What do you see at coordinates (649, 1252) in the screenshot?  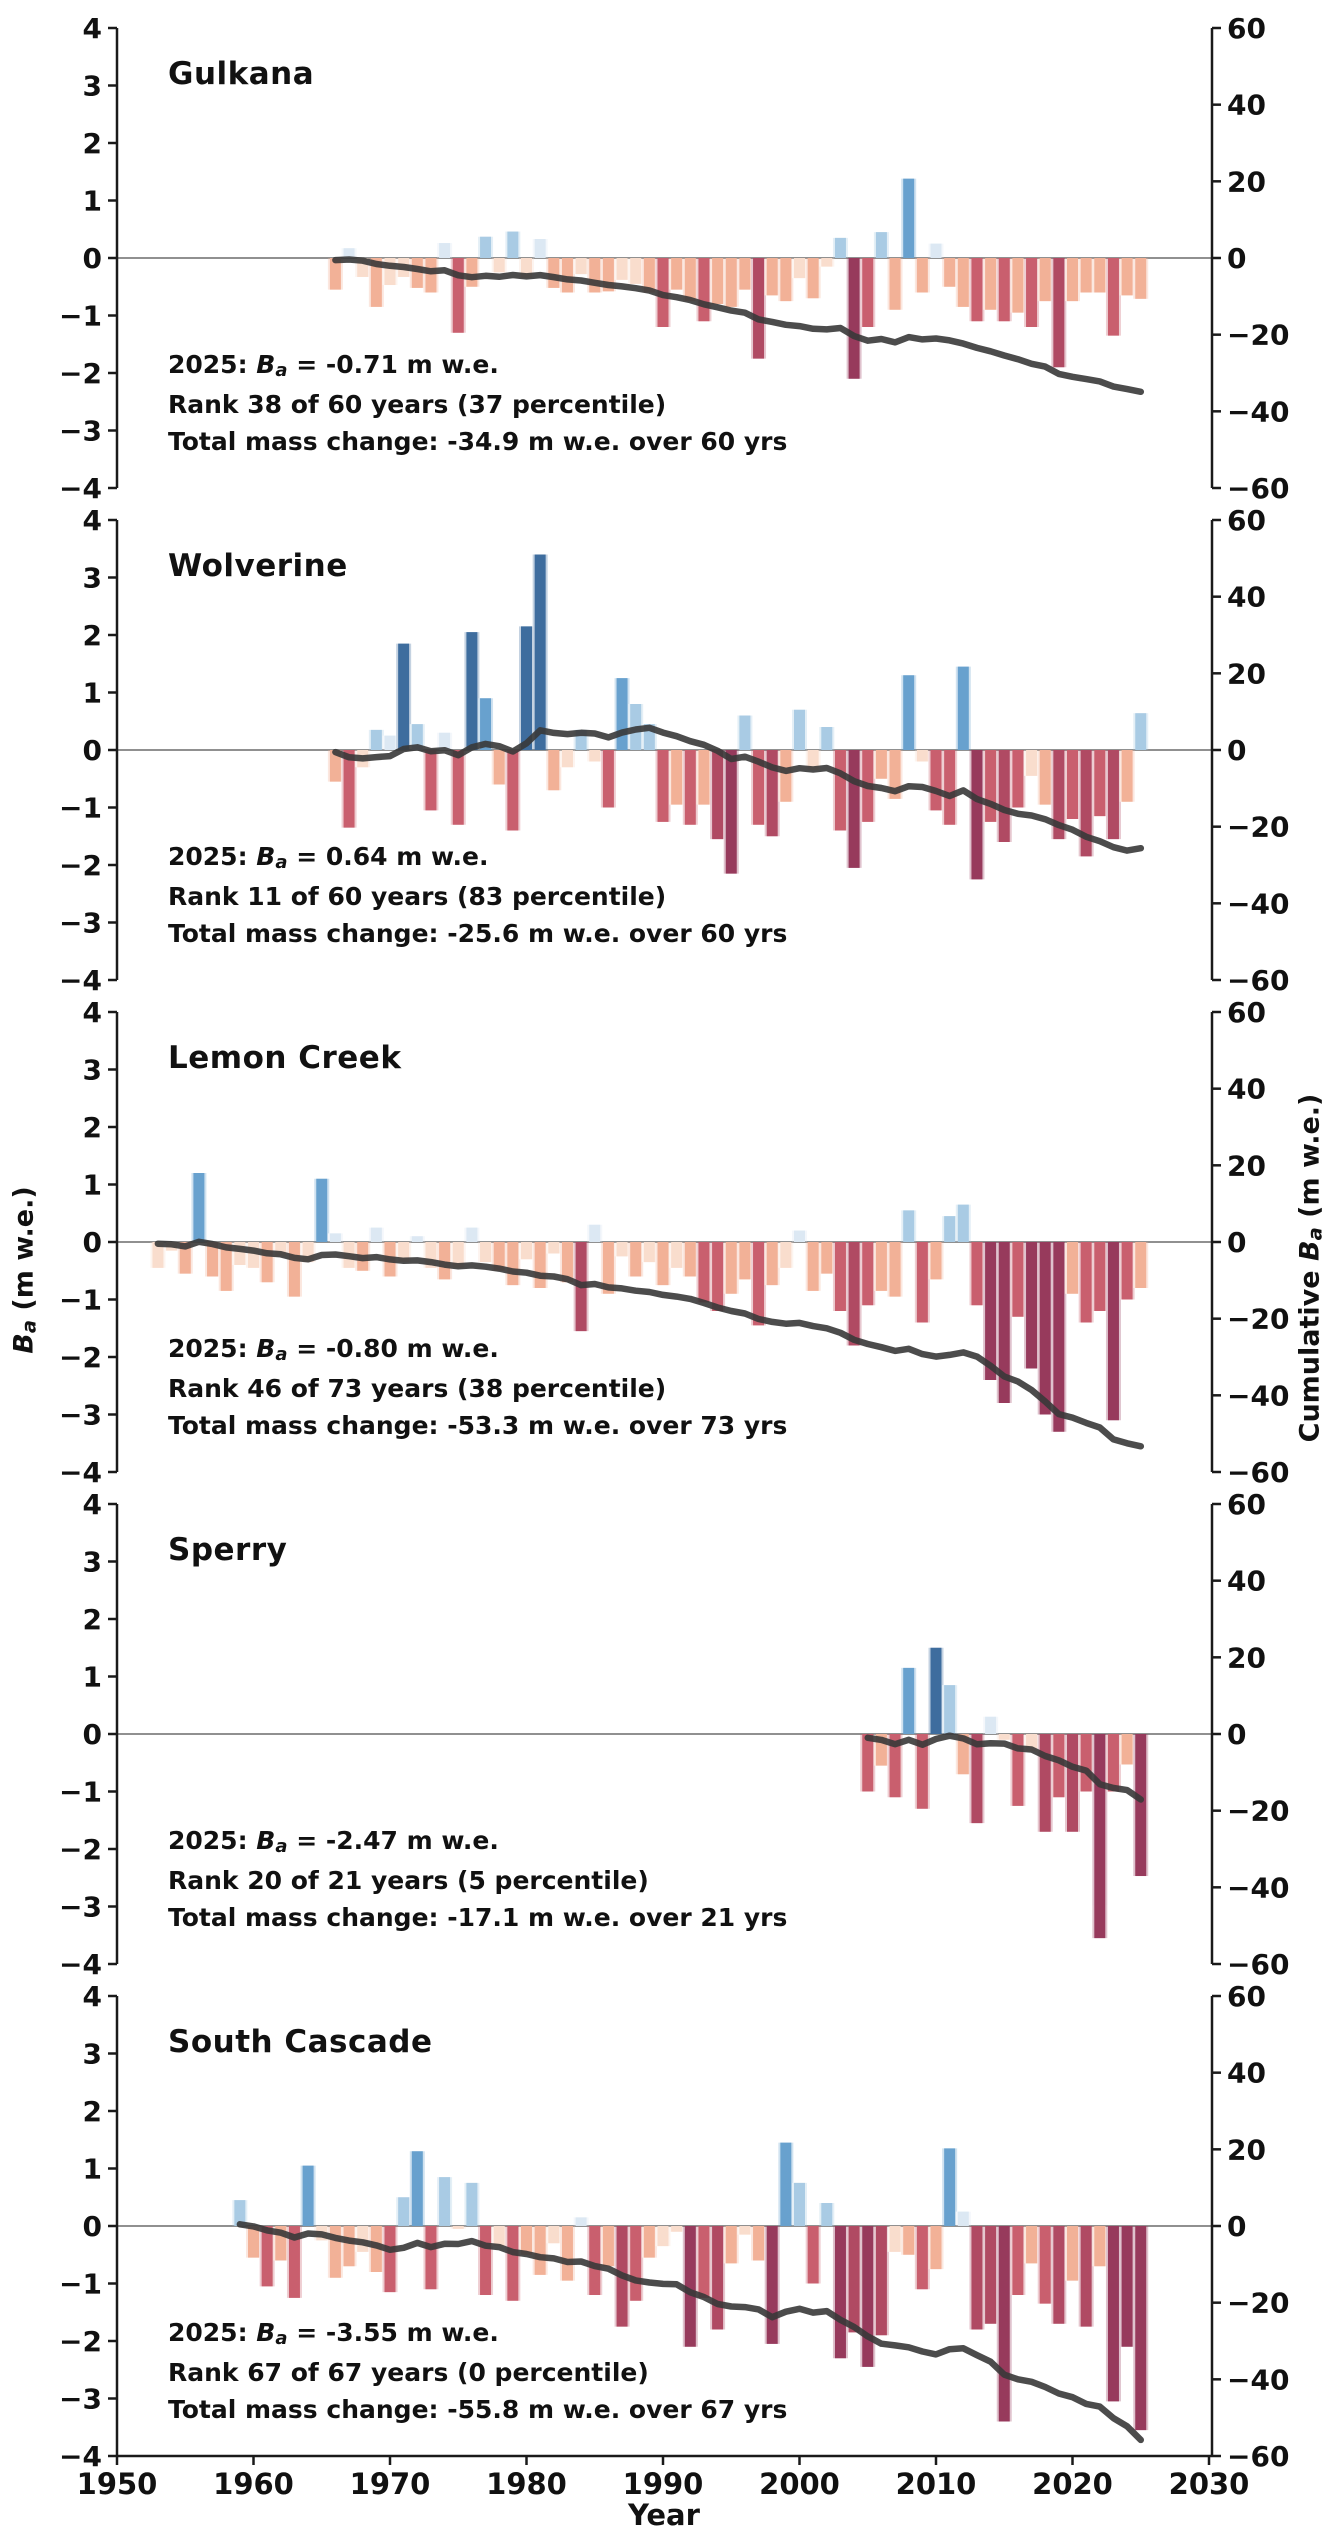 I see `bar-1989` at bounding box center [649, 1252].